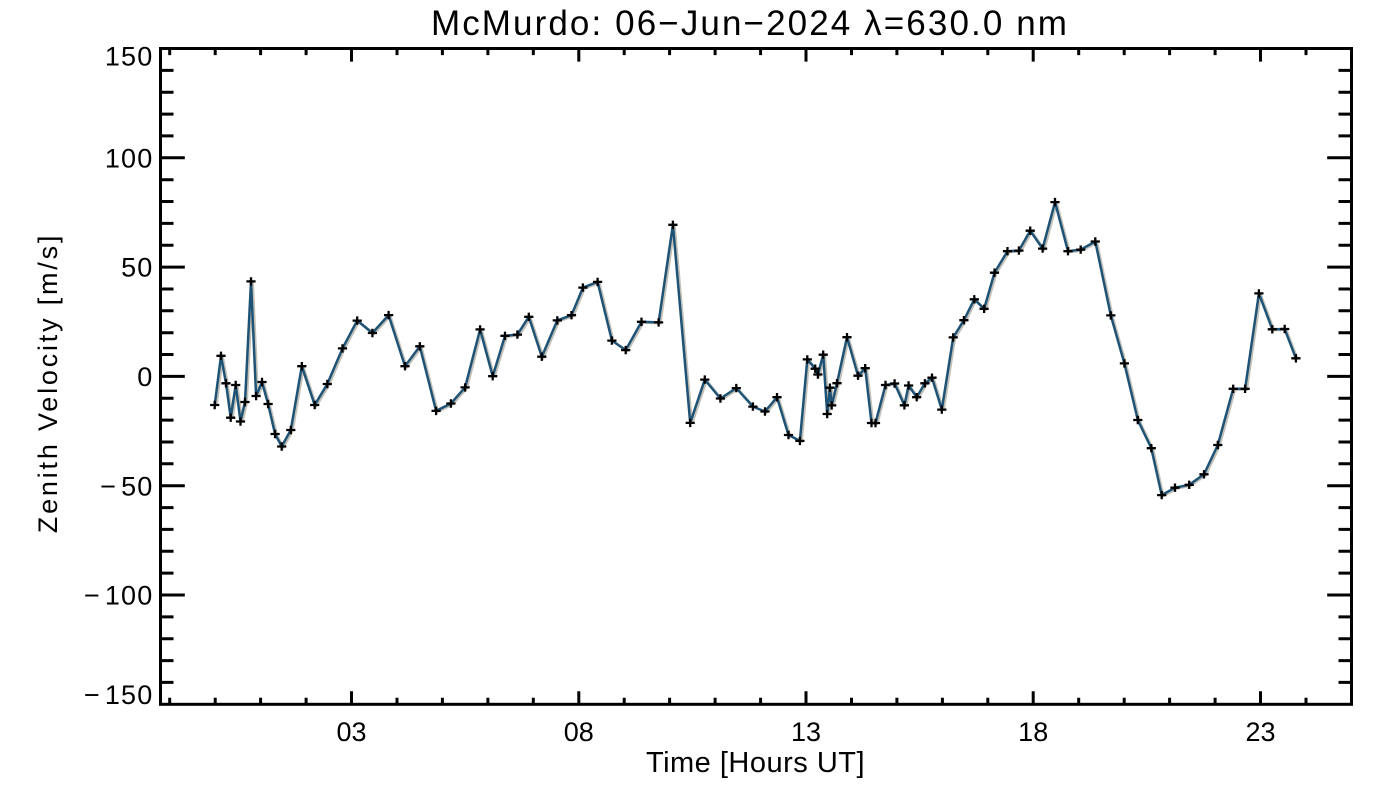 The height and width of the screenshot is (800, 1400). I want to click on svg-text: −150, so click(119, 695).